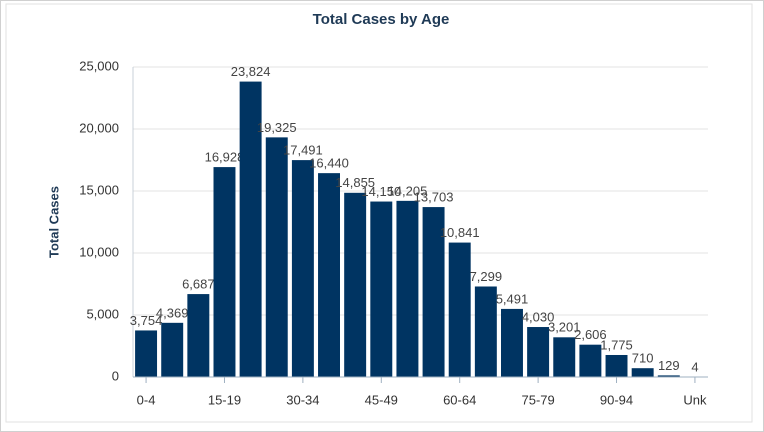  What do you see at coordinates (381, 19) in the screenshot?
I see `chart-title: Total Cases by Age` at bounding box center [381, 19].